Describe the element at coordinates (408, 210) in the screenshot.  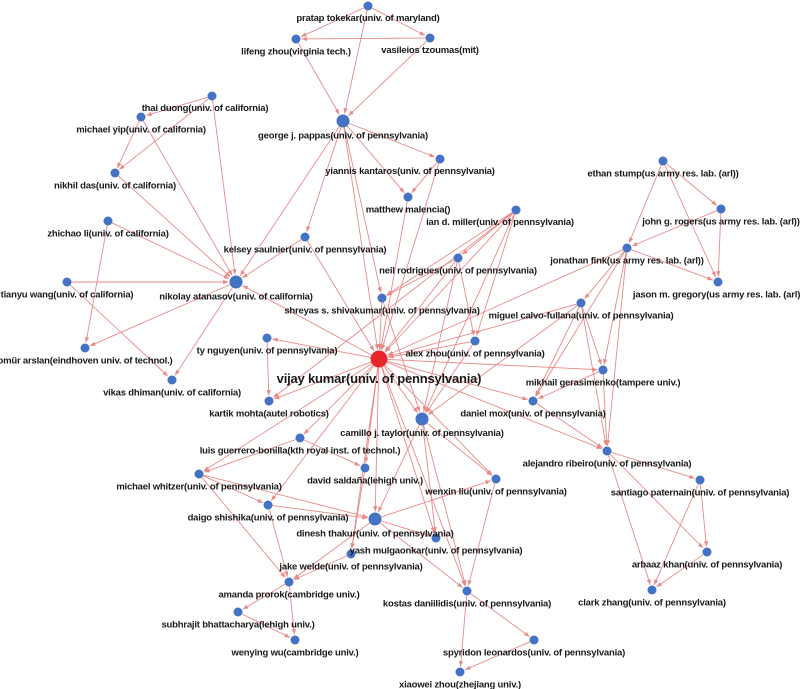
I see `node-label: matthew malencia()` at that location.